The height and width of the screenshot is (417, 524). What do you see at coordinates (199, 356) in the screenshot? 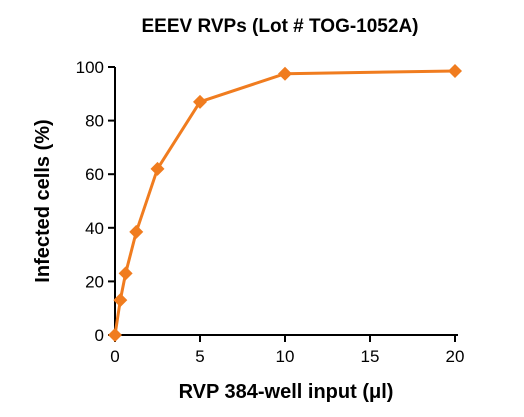
I see `x-tick-label: 5` at bounding box center [199, 356].